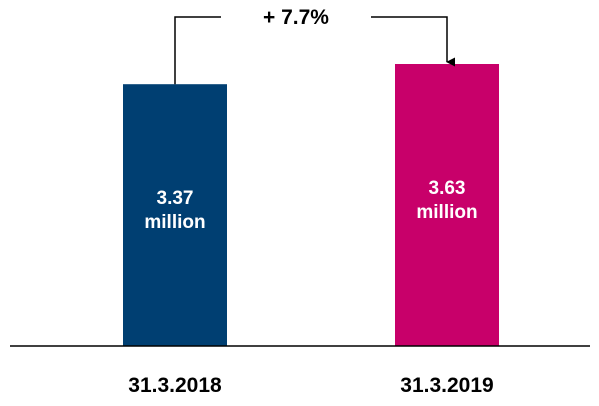 Image resolution: width=599 pixels, height=406 pixels. I want to click on bracket-left, so click(197, 50).